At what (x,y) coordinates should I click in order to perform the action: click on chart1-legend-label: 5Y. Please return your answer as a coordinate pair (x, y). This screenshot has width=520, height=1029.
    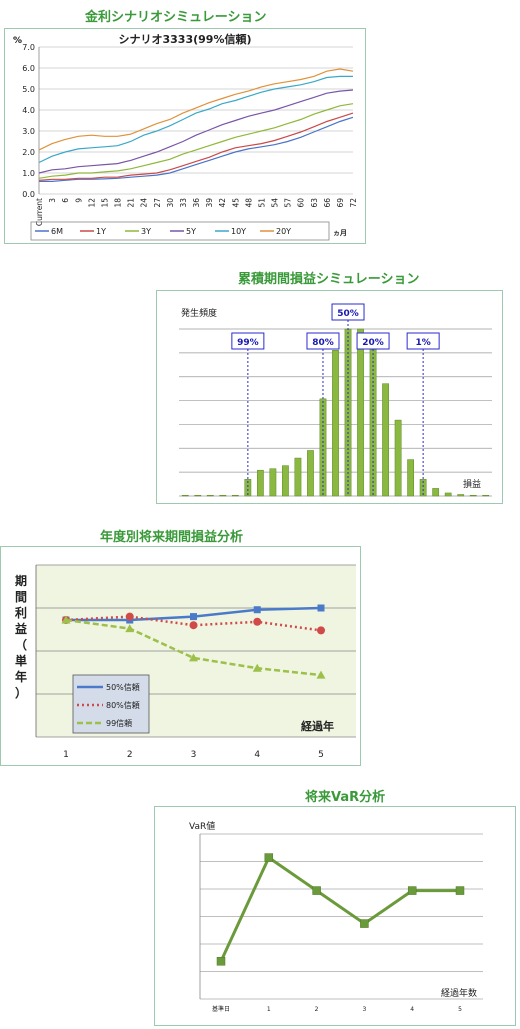
    Looking at the image, I should click on (191, 231).